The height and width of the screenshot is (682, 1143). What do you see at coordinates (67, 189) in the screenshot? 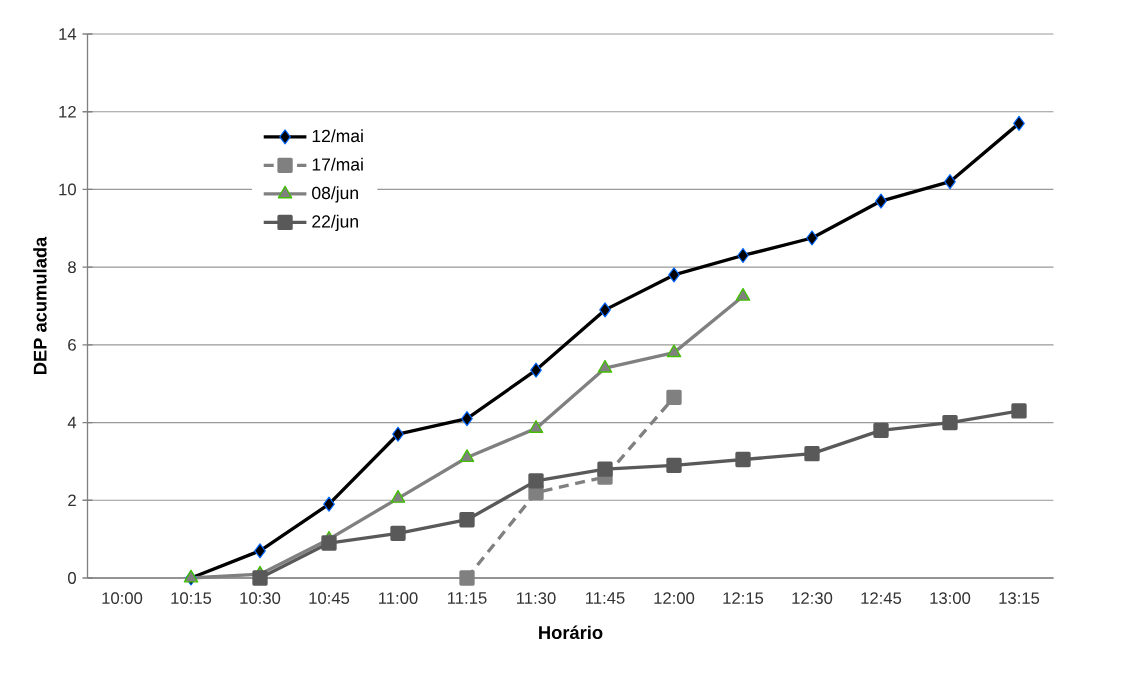
I see `y-tick-label: 10` at bounding box center [67, 189].